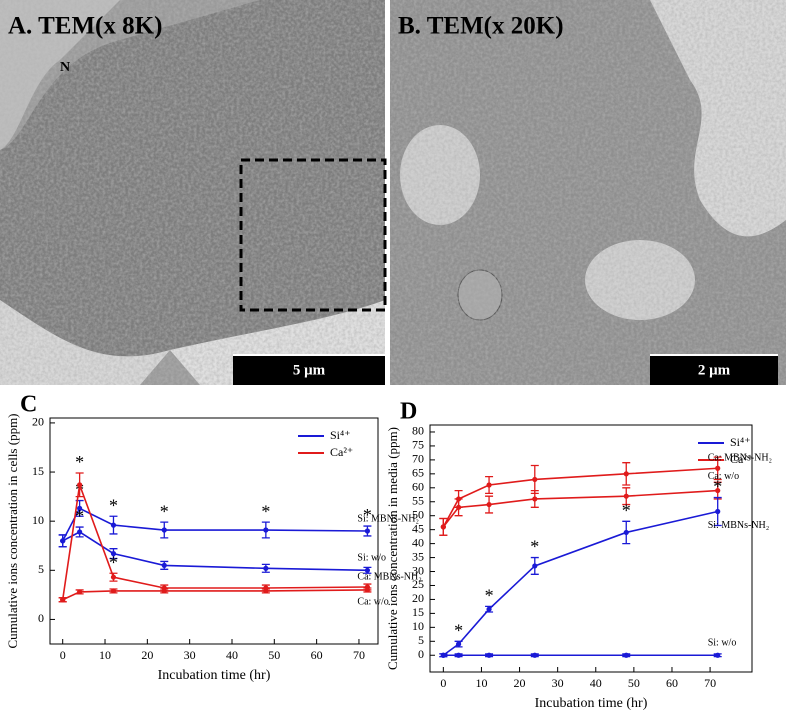 Image resolution: width=792 pixels, height=716 pixels. What do you see at coordinates (481, 26) in the screenshot?
I see `panel-label: B. TEM(x 20K)` at bounding box center [481, 26].